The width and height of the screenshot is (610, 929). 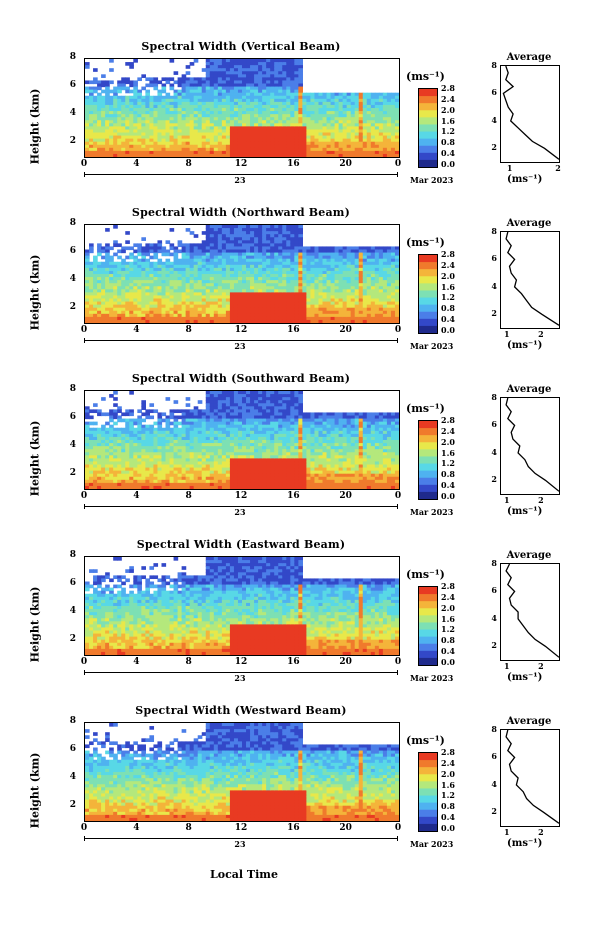 I want to click on colorbar-step, so click(x=428, y=303).